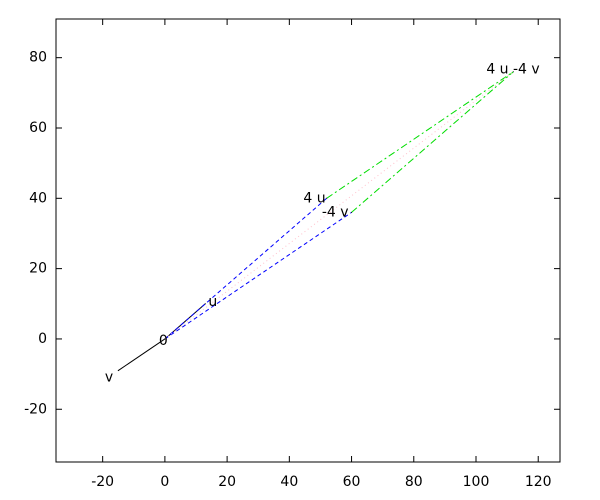 This screenshot has height=500, width=600. Describe the element at coordinates (38, 58) in the screenshot. I see `y-tick-label: 80` at that location.